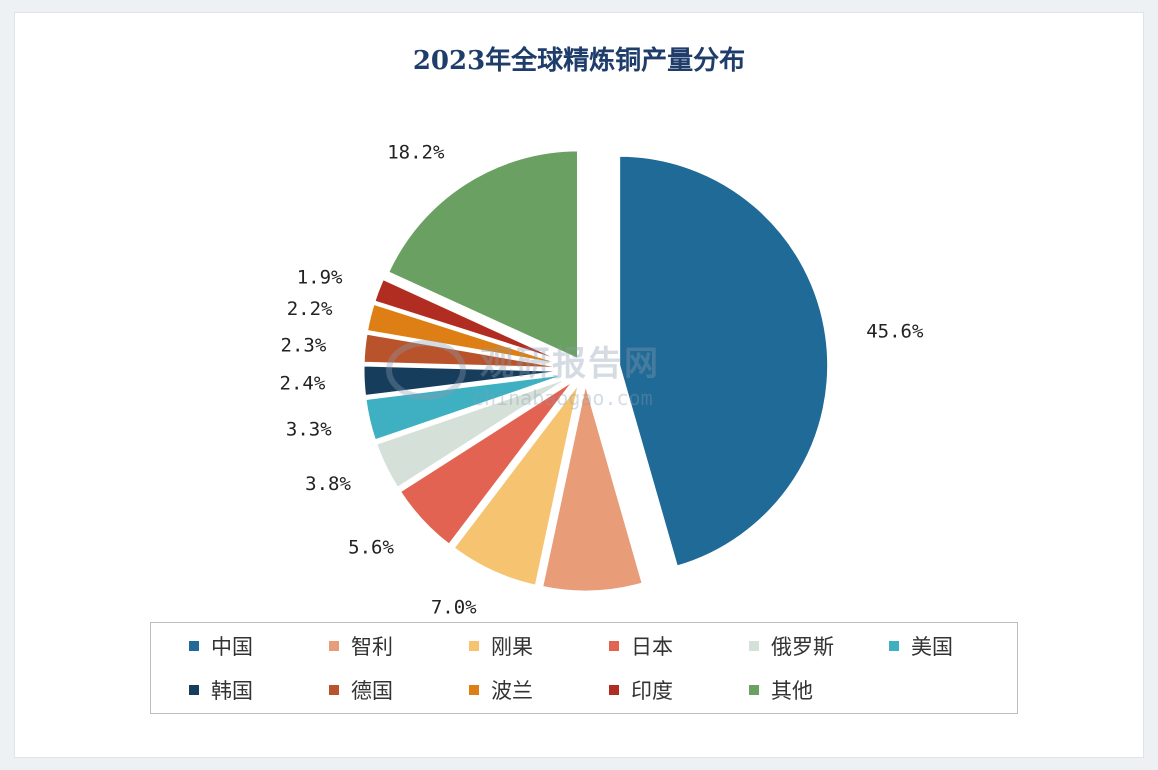 This screenshot has width=1158, height=770. What do you see at coordinates (512, 647) in the screenshot?
I see `legend-label: 刚果` at bounding box center [512, 647].